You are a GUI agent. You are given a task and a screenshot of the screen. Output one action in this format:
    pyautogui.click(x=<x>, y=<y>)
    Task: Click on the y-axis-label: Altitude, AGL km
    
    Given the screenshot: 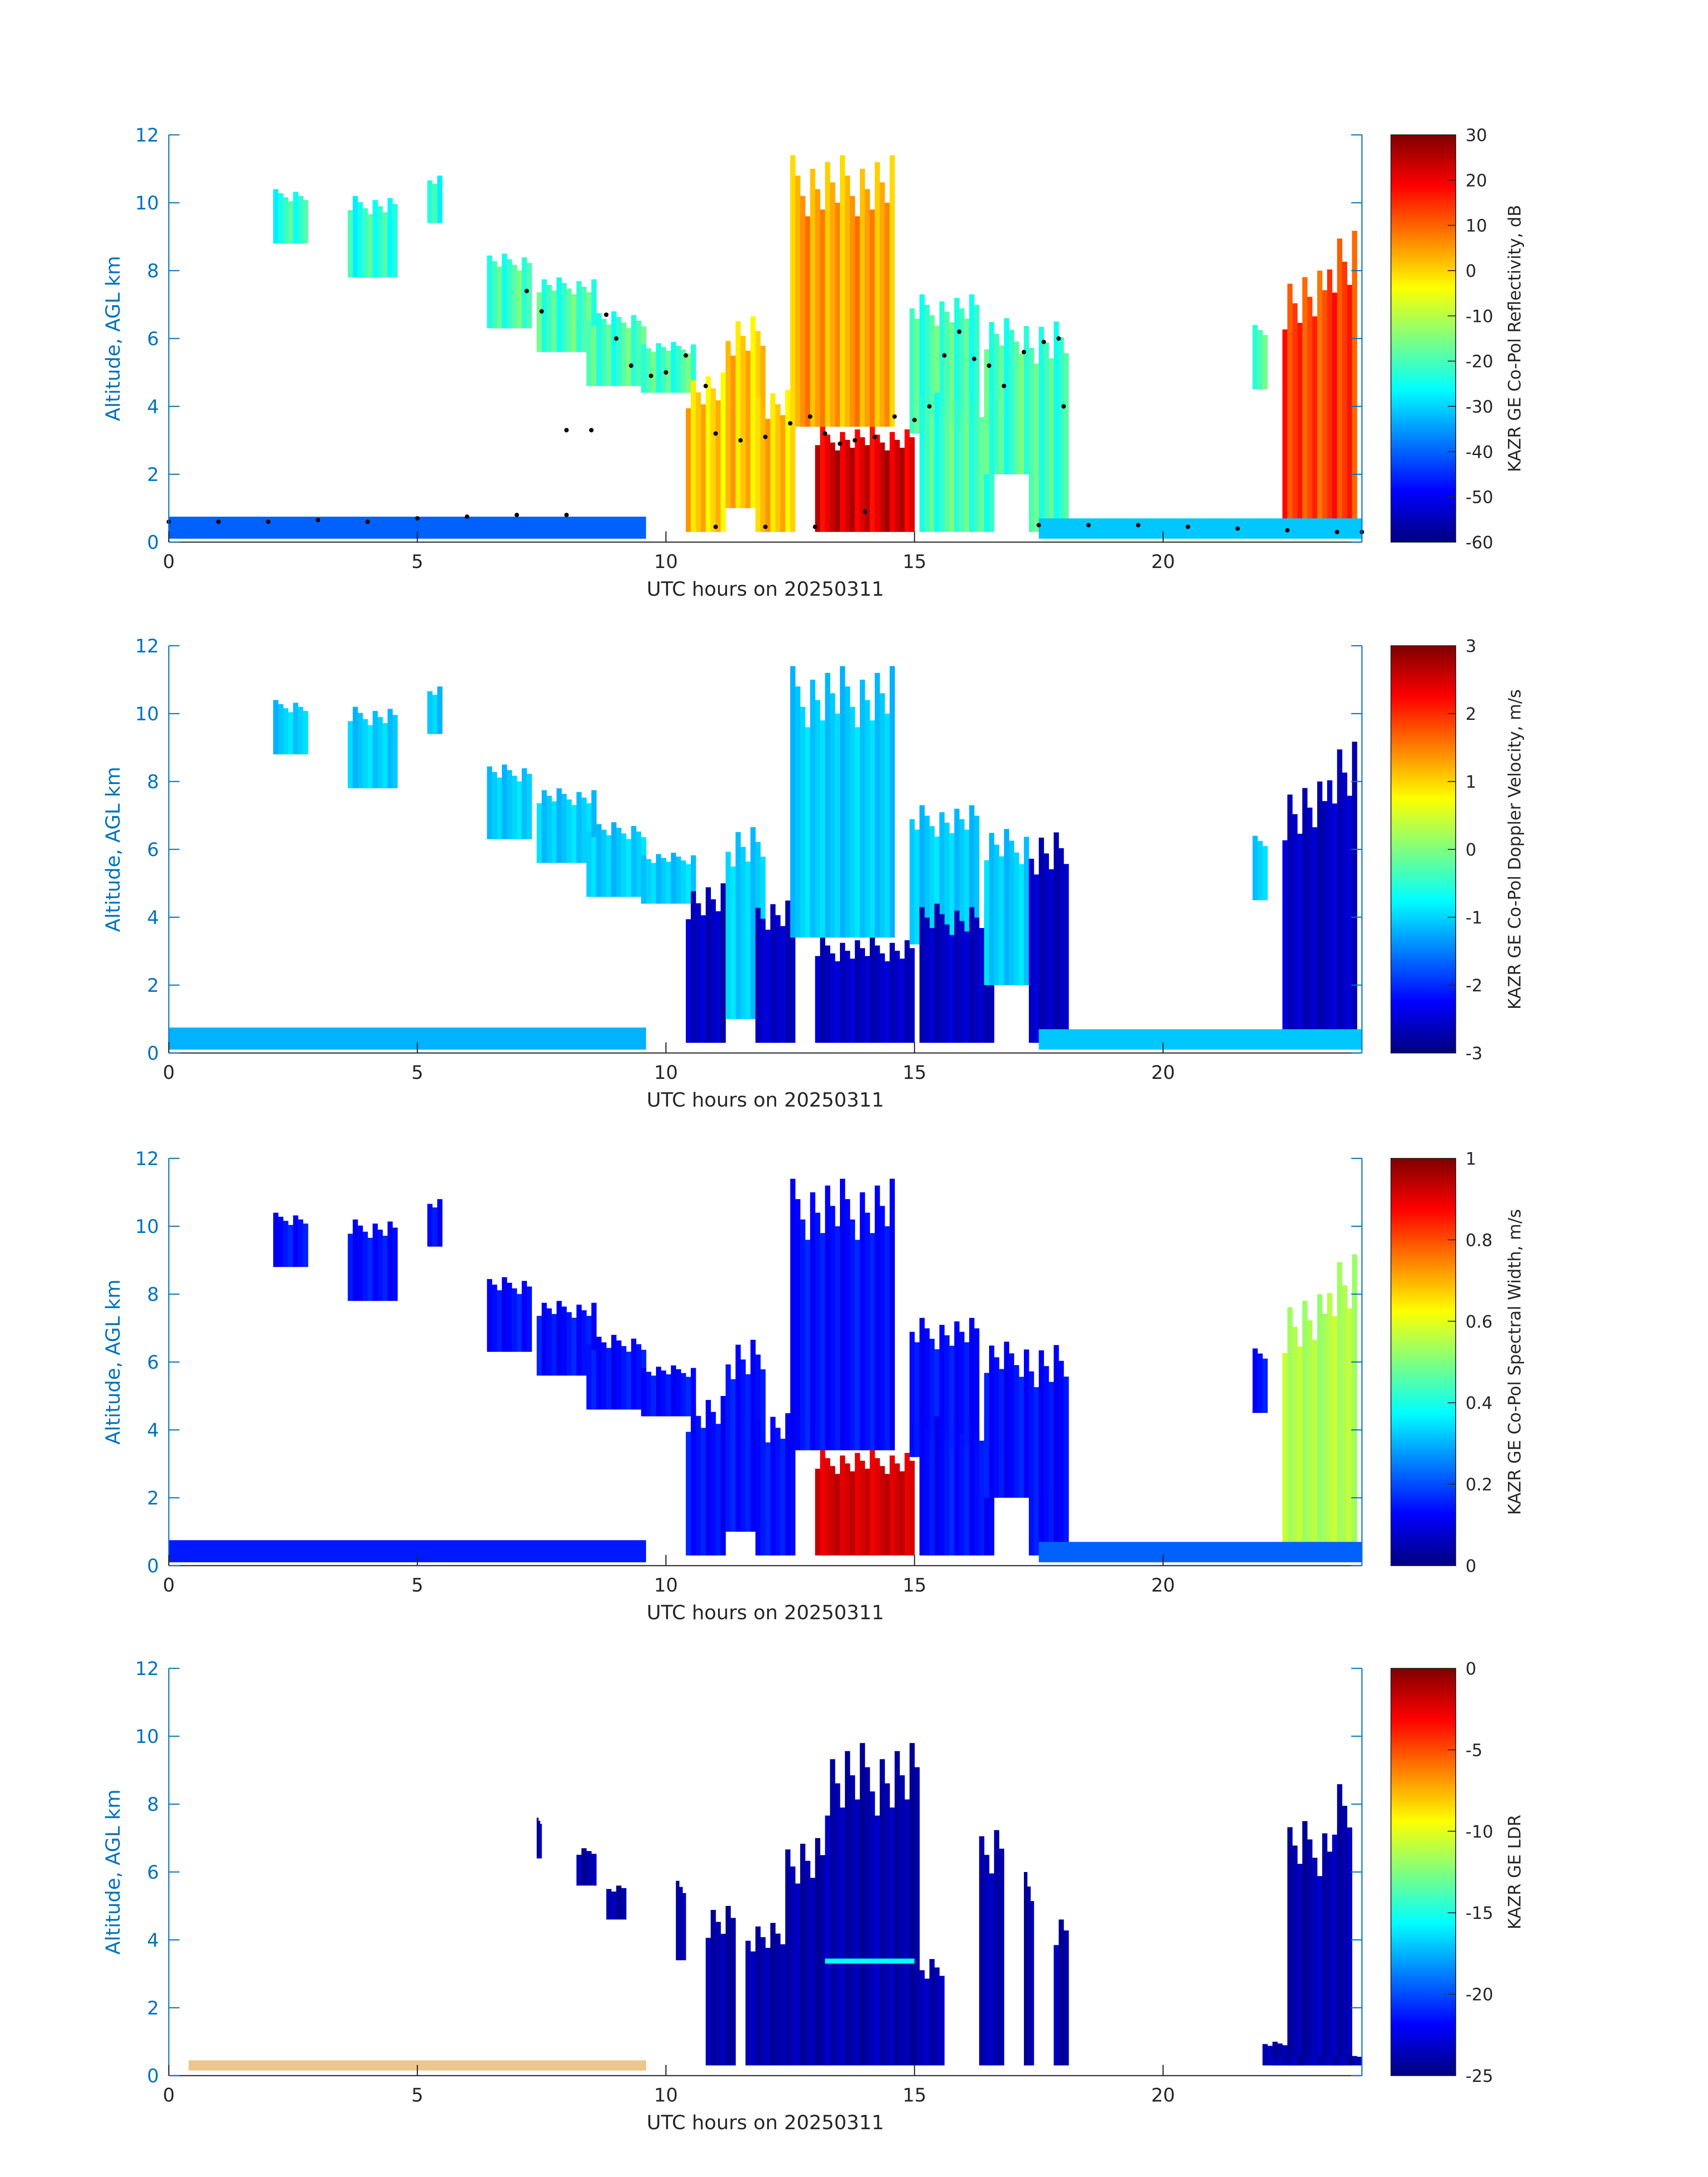 What is the action you would take?
    pyautogui.click(x=113, y=849)
    